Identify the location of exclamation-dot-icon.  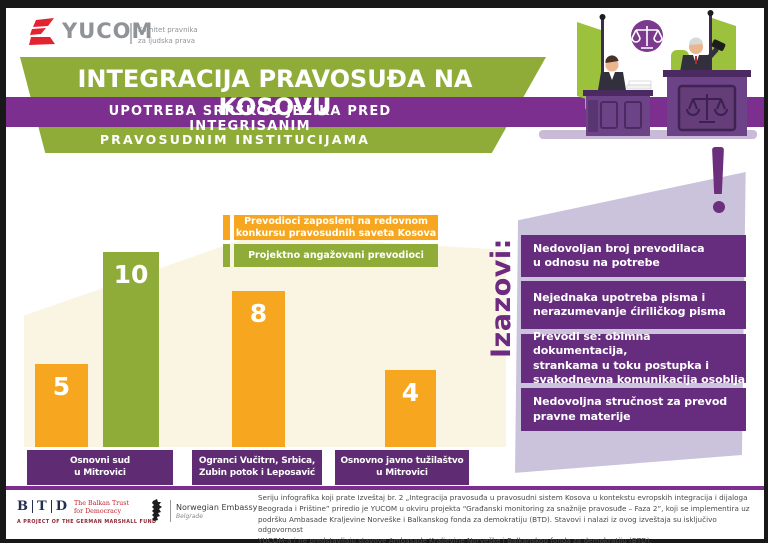
(719, 207).